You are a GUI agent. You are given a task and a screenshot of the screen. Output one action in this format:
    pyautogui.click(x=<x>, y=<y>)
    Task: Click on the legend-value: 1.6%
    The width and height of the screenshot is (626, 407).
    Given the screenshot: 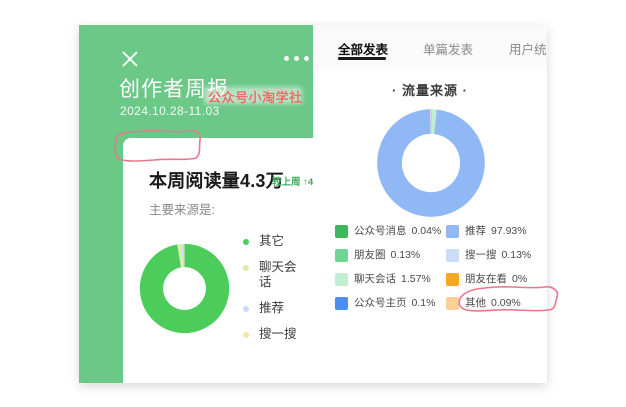 What is the action you would take?
    pyautogui.click(x=309, y=267)
    